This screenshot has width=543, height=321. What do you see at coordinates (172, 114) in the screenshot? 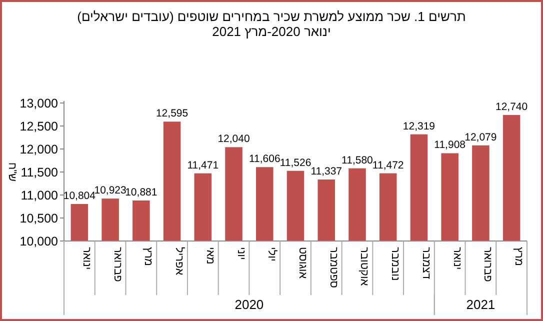
I see `data-label: 12,595` at bounding box center [172, 114].